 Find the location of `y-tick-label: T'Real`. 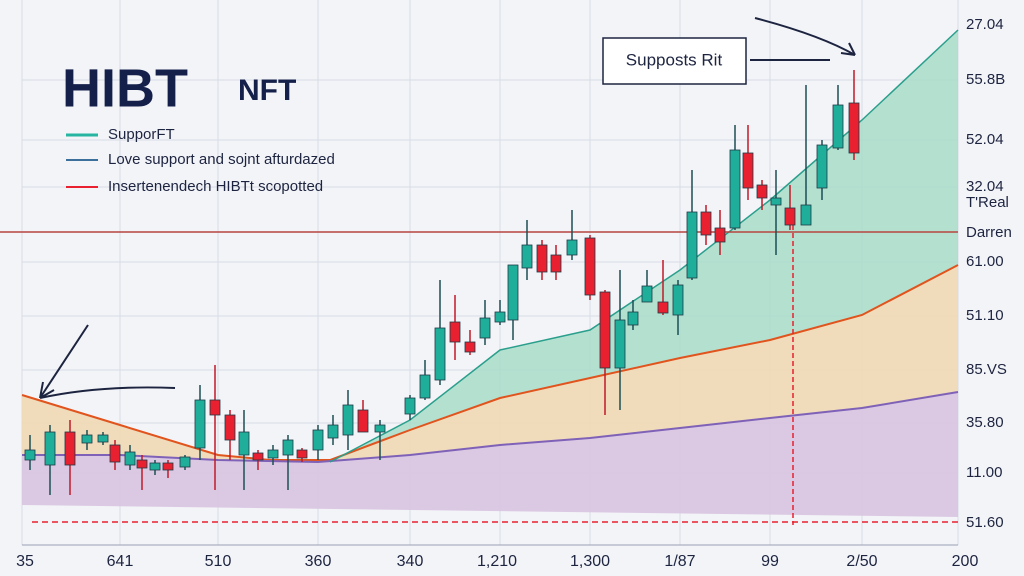

y-tick-label: T'Real is located at coordinates (987, 202).